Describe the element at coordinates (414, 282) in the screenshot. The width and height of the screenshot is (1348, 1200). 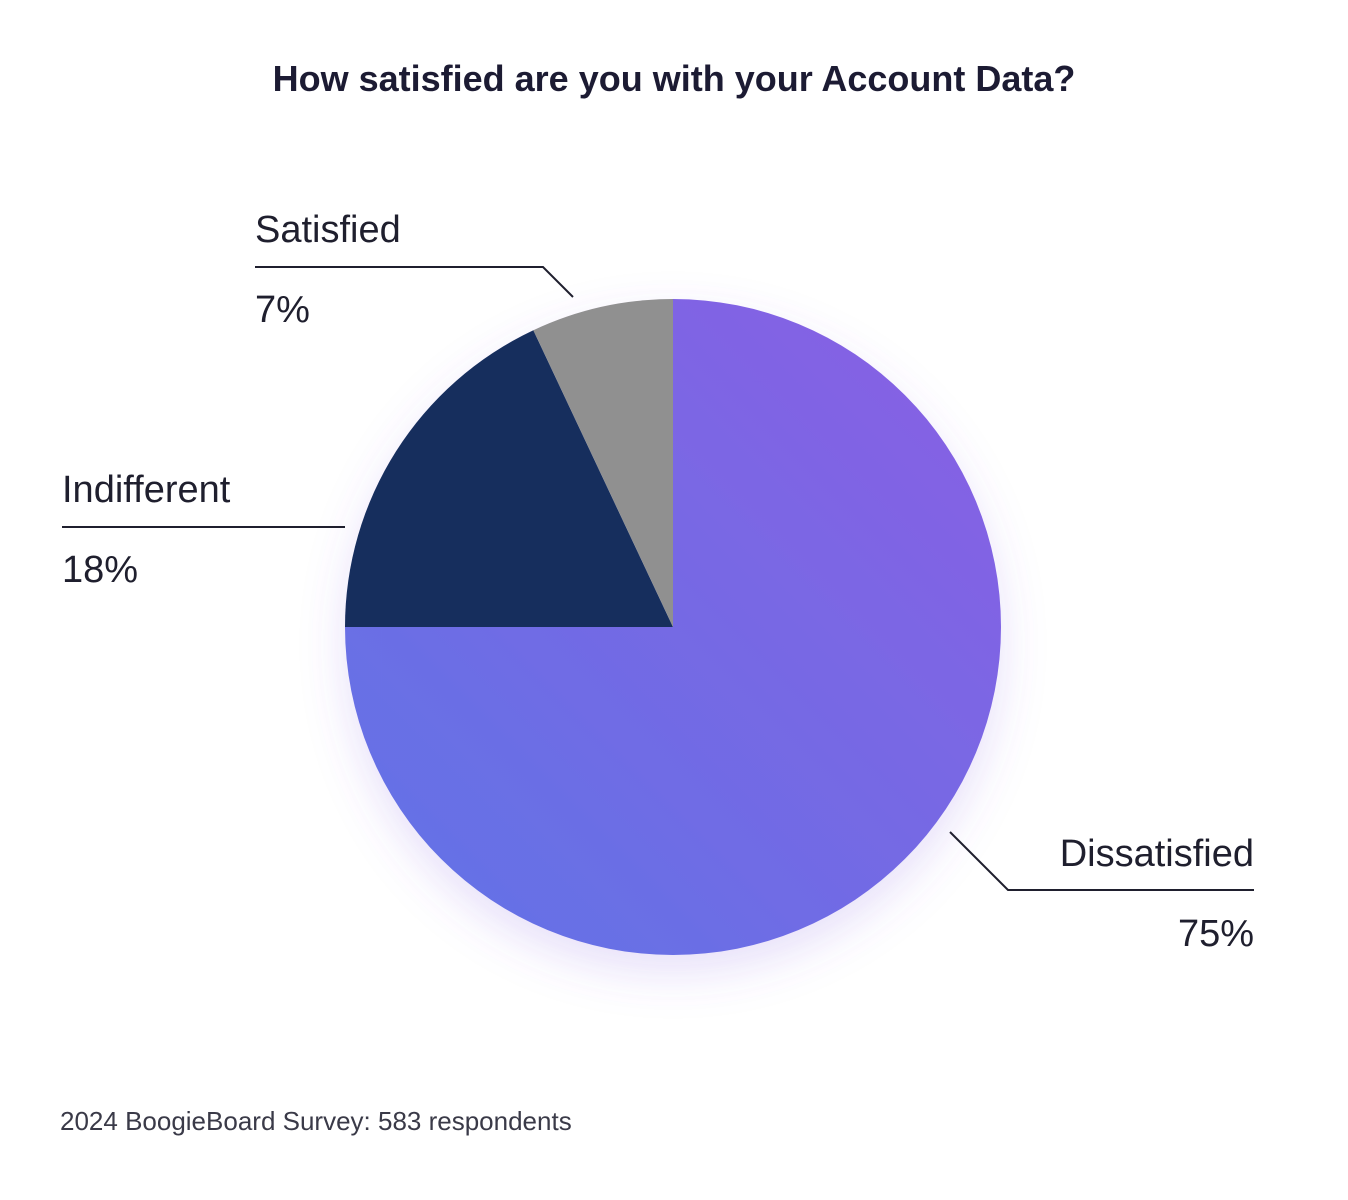
I see `leader-line-satisfied` at that location.